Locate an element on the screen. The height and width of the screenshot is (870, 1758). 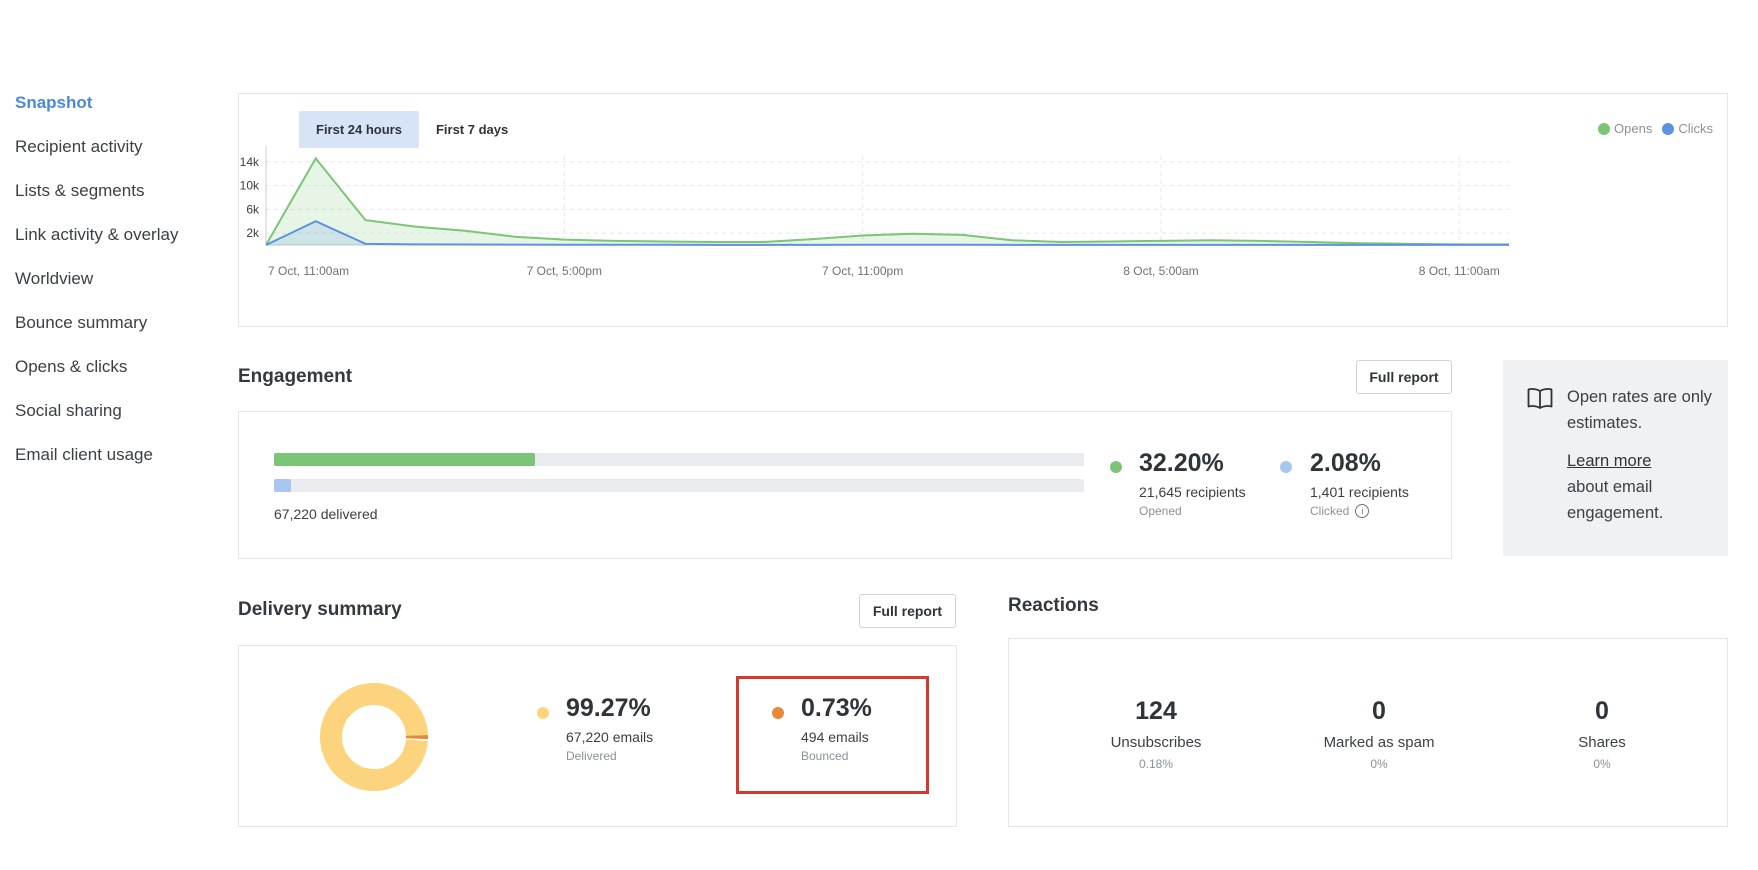
bounced-percent: 0.73% is located at coordinates (836, 708).